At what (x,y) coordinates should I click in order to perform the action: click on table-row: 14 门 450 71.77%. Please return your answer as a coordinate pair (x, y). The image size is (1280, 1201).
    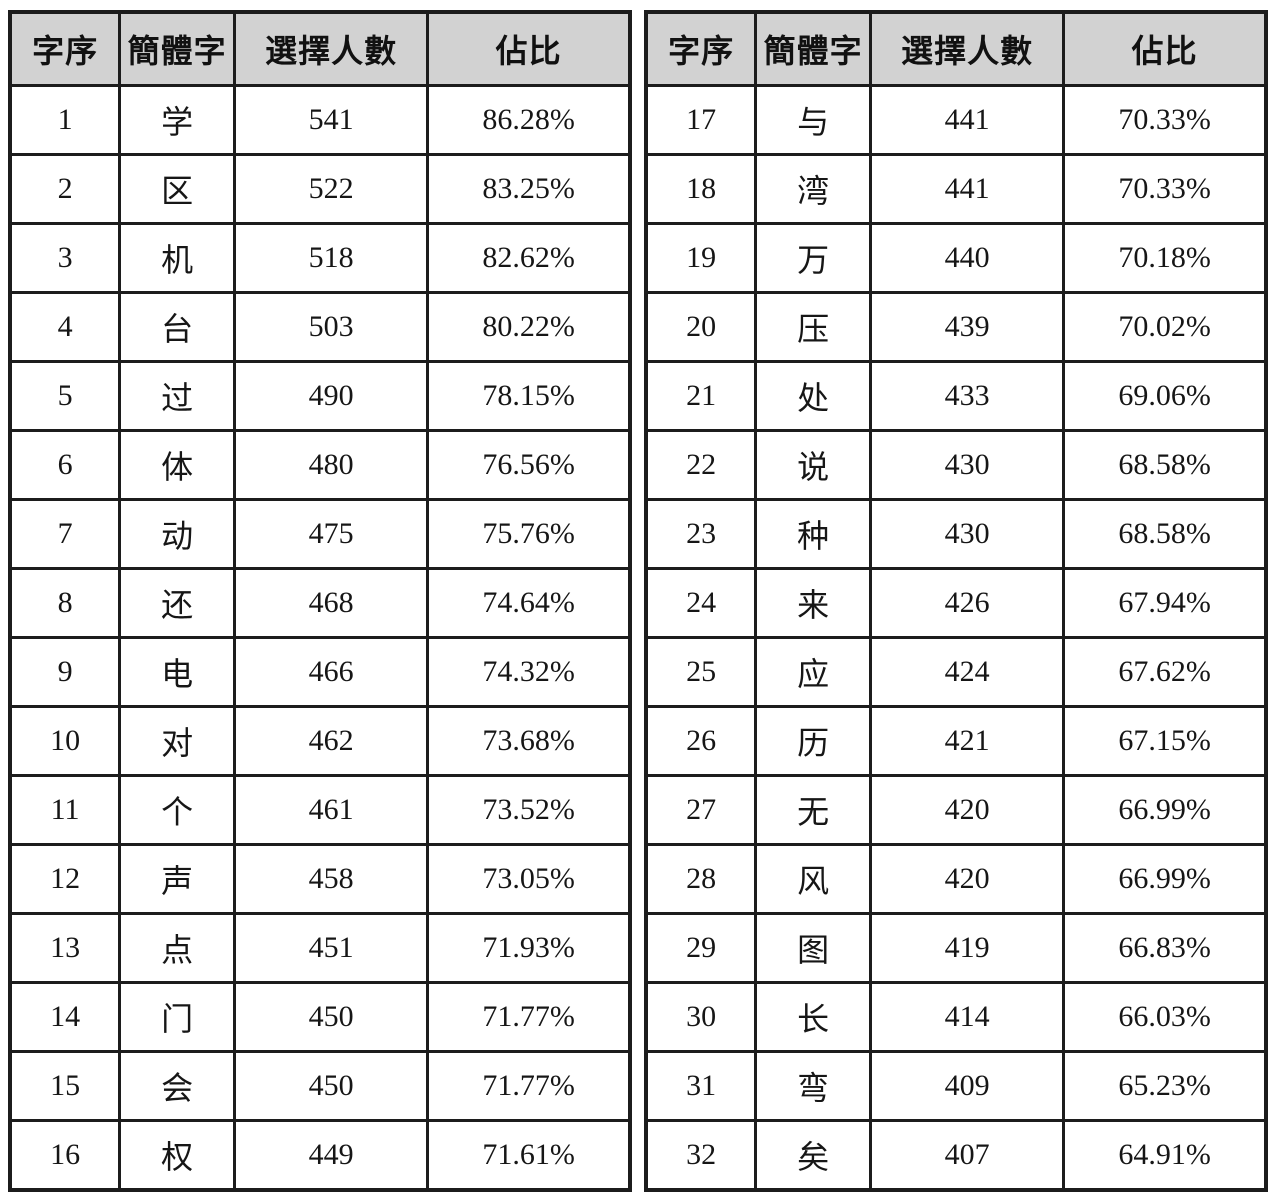
    Looking at the image, I should click on (320, 1017).